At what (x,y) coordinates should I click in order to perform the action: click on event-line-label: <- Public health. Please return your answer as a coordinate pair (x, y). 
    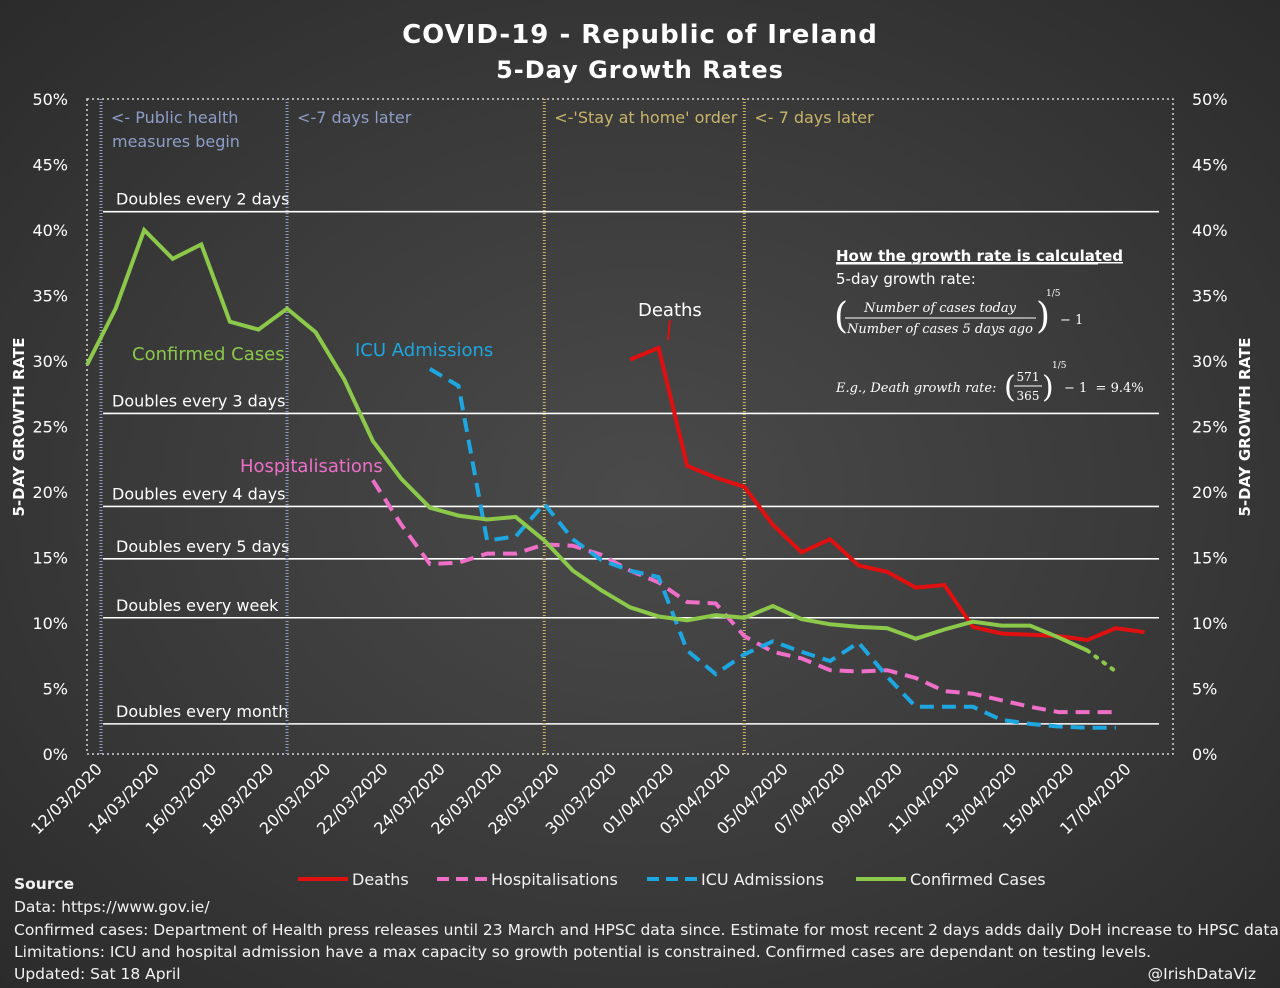
    Looking at the image, I should click on (174, 117).